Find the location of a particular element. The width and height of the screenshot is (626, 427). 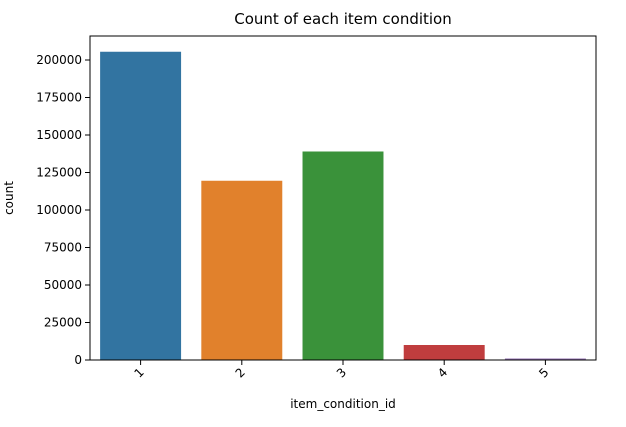

y-tick-label: 125000 is located at coordinates (59, 173).